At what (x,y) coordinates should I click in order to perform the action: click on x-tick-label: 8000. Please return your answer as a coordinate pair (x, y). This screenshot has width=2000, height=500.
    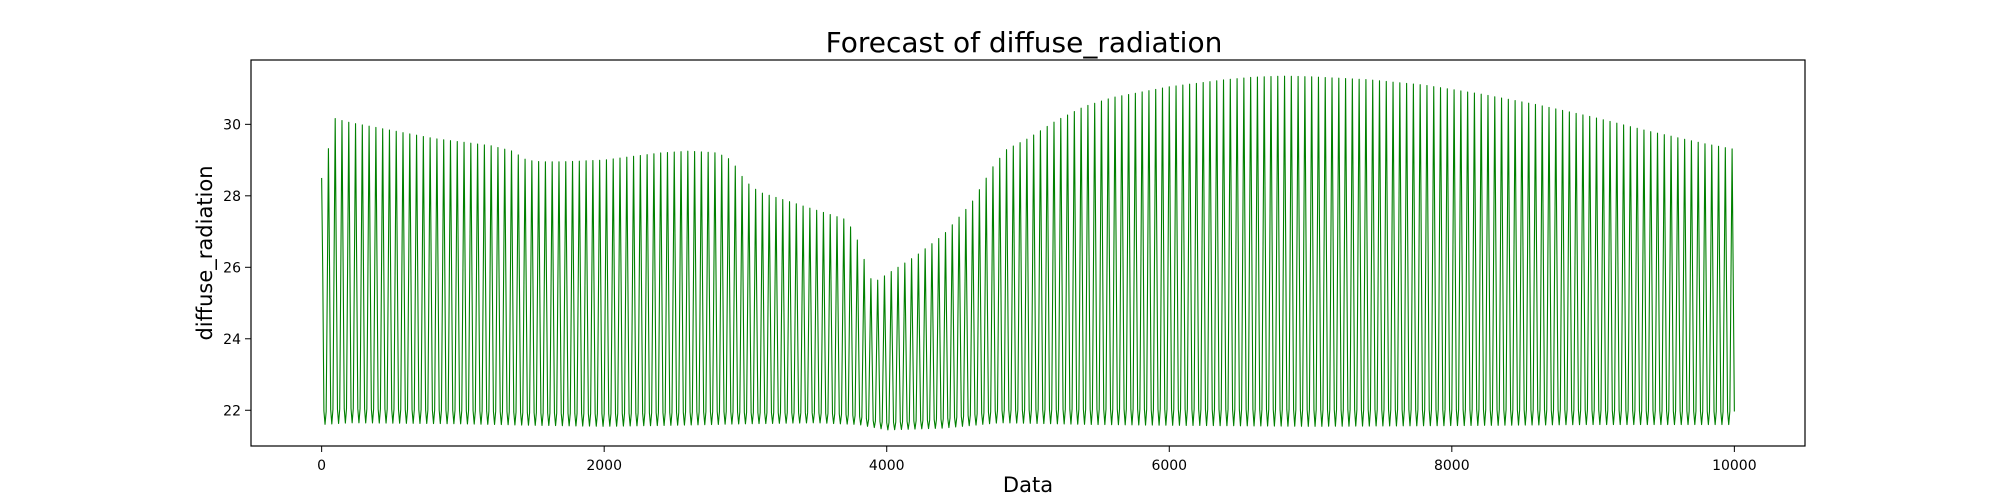
    Looking at the image, I should click on (1452, 466).